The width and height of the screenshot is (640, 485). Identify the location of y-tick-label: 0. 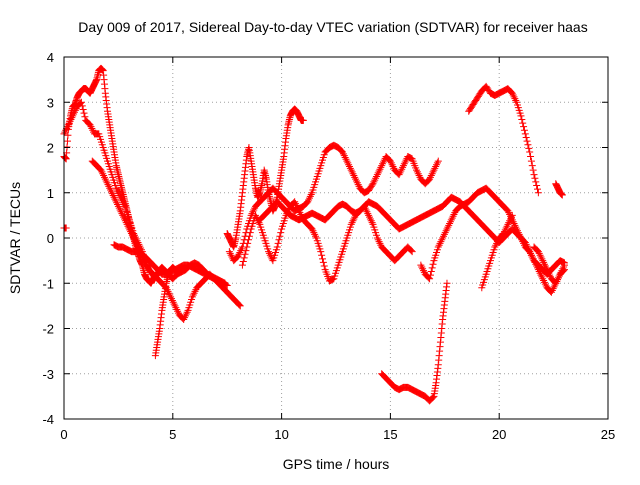
(50, 238).